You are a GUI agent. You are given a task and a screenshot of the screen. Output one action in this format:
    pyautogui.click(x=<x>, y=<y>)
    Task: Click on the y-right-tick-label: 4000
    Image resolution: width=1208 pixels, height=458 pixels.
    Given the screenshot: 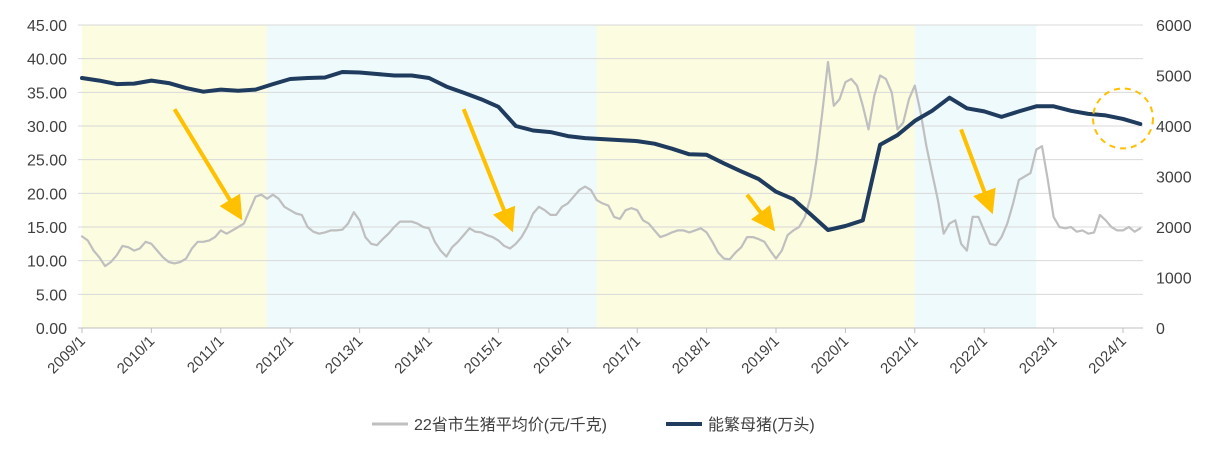 What is the action you would take?
    pyautogui.click(x=1174, y=127)
    